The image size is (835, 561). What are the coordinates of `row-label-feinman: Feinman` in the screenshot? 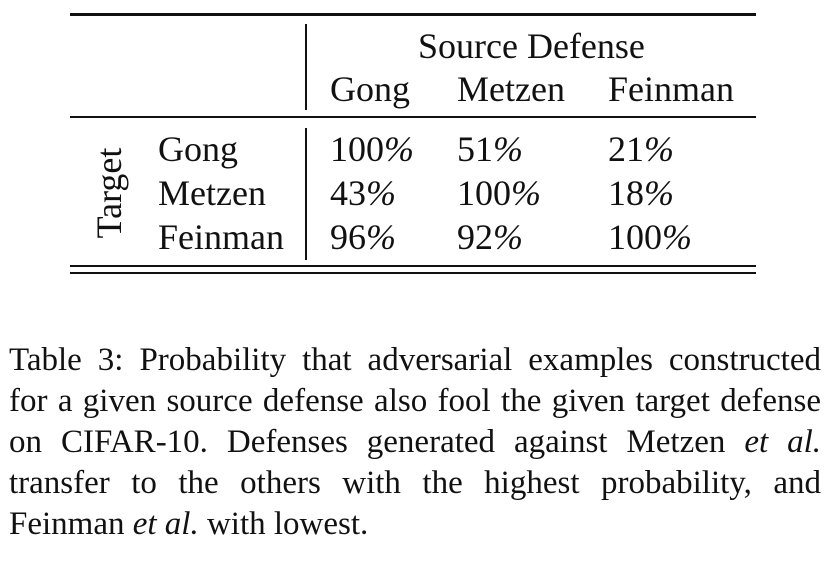 It's located at (221, 237).